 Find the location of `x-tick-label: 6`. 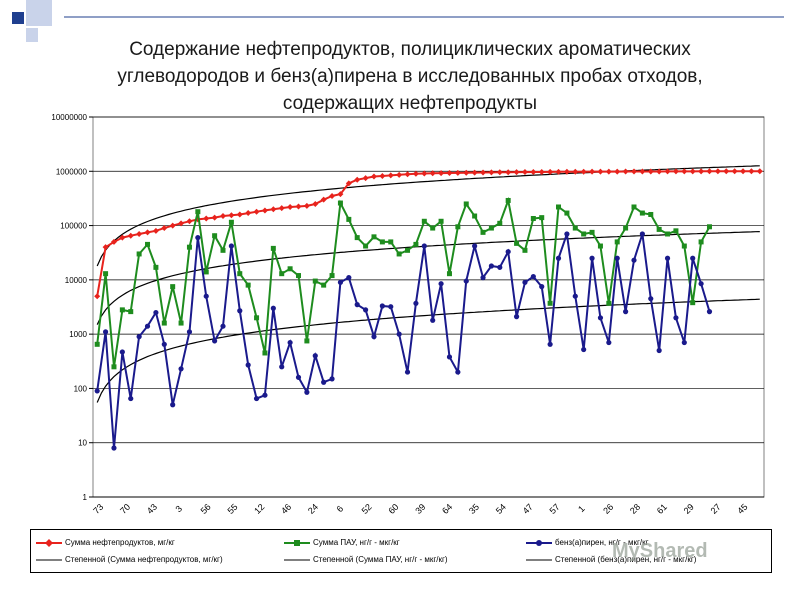

x-tick-label: 6 is located at coordinates (340, 509).